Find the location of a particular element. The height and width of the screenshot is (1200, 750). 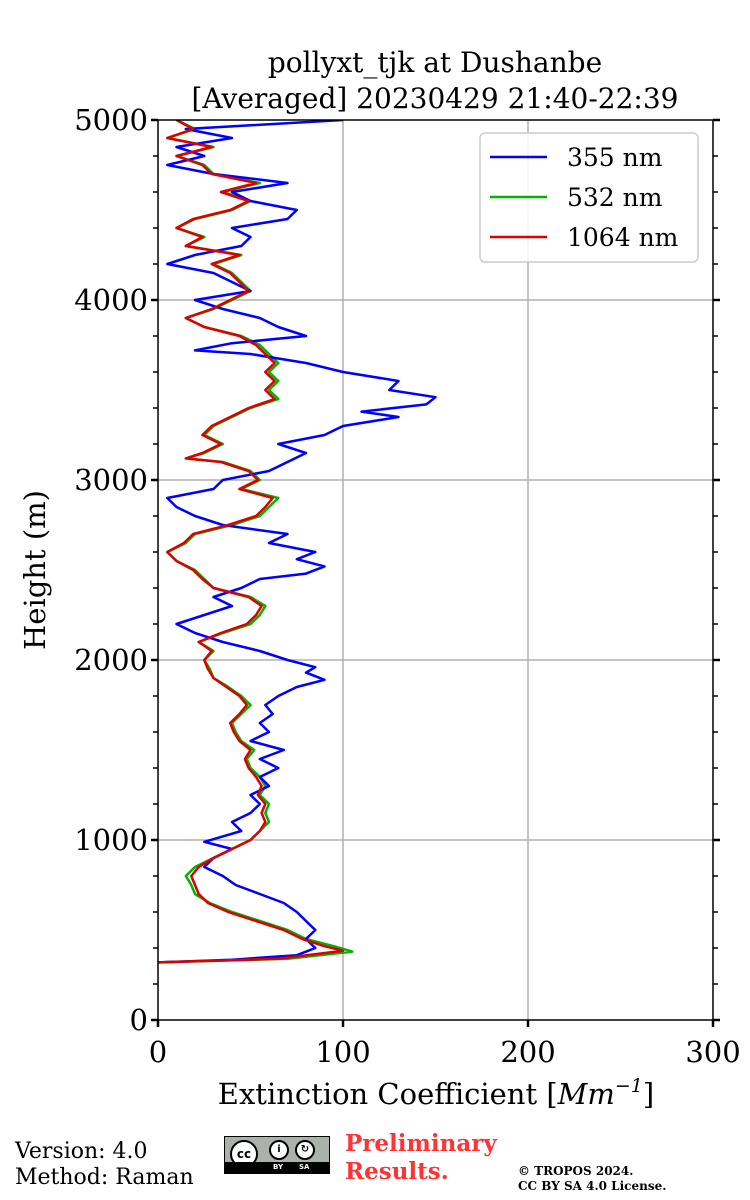

legend: 355 nm 532 nm 1064 nm is located at coordinates (589, 197).